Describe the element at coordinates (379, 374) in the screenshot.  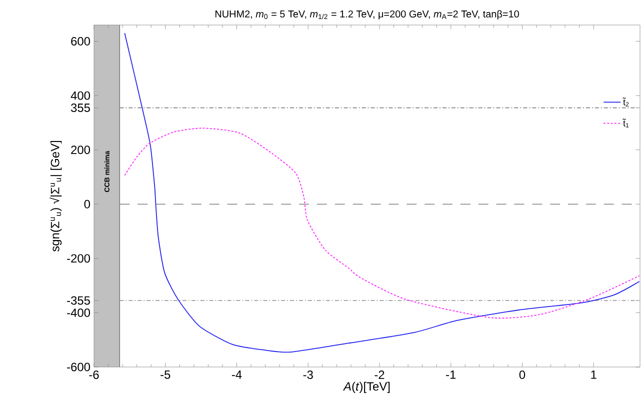
I see `x-tick-label: -2` at that location.